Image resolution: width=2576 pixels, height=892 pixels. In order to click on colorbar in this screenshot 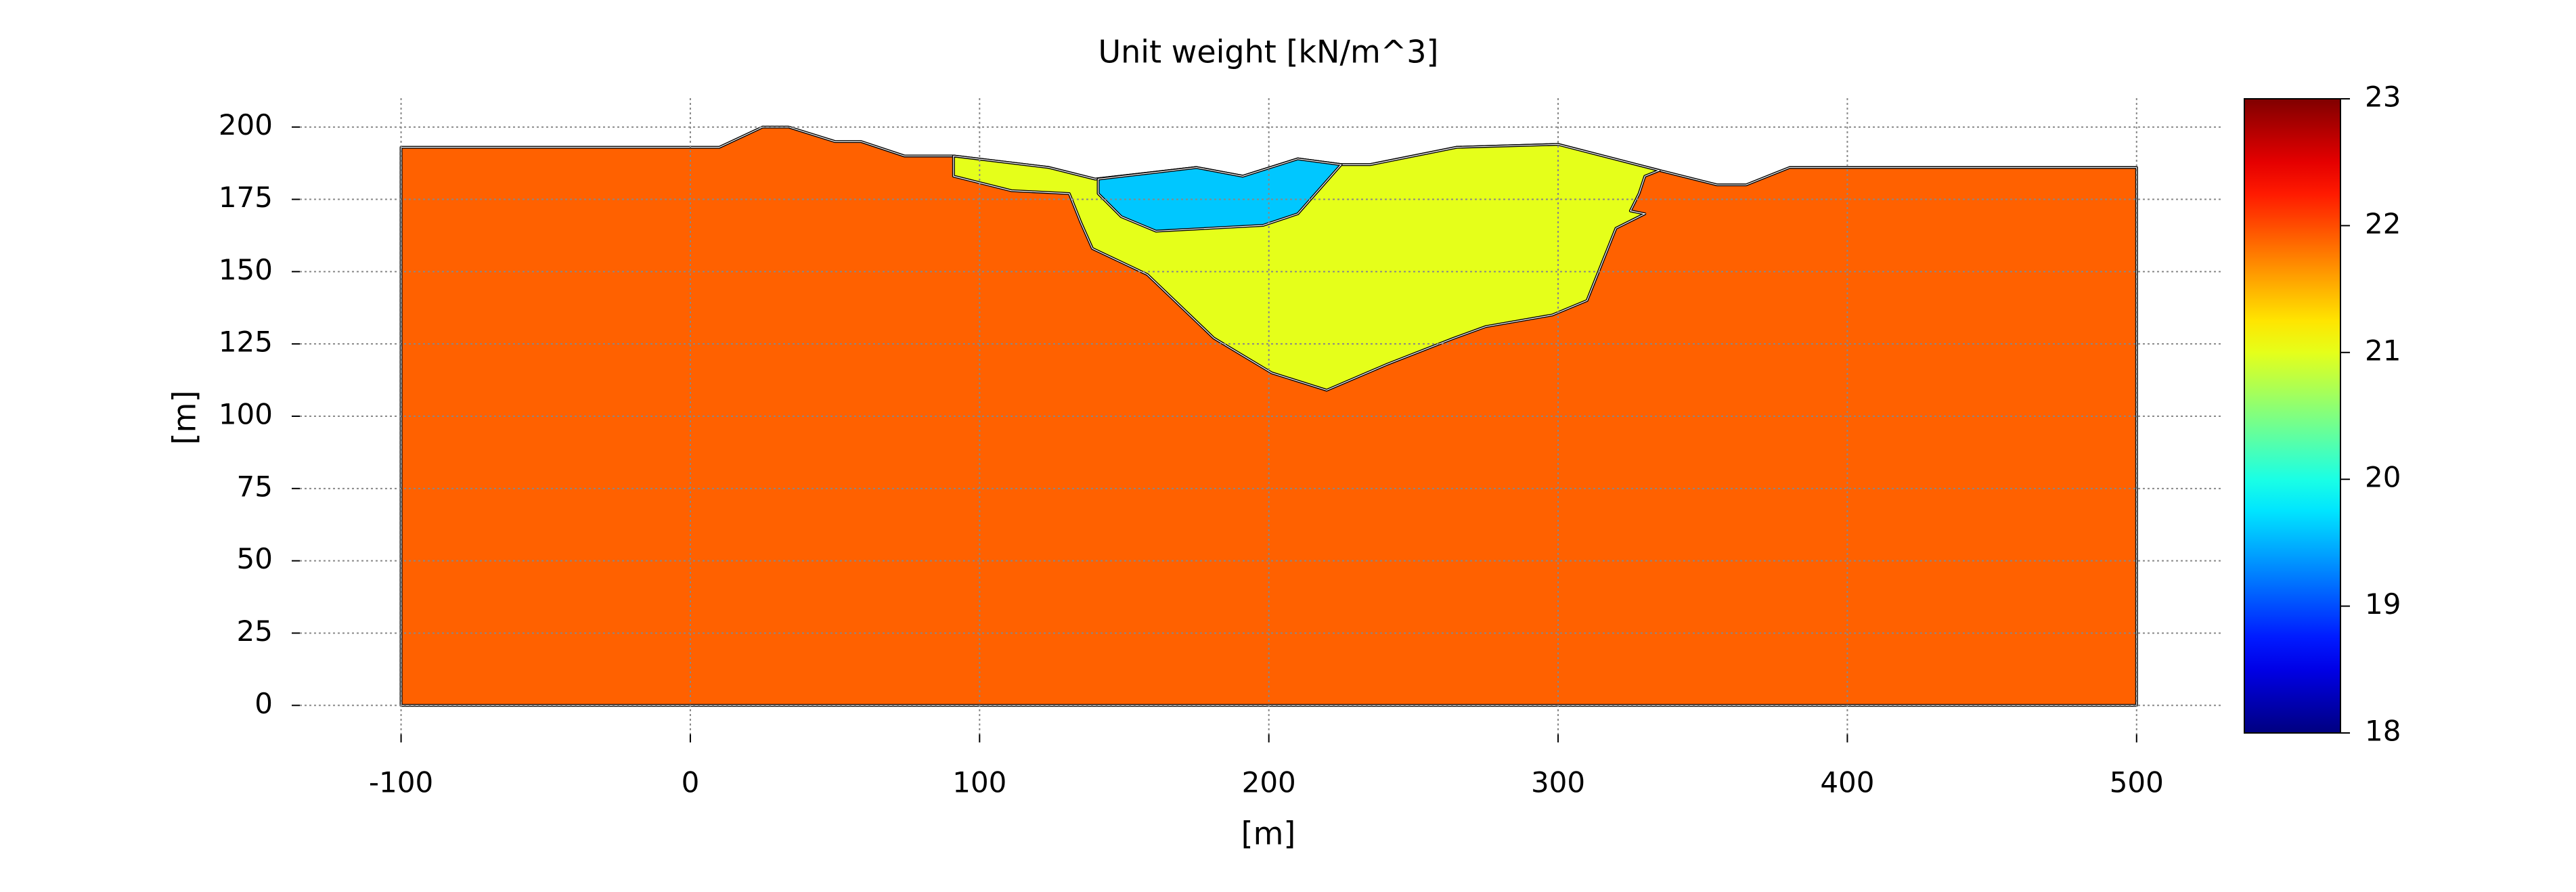, I will do `click(2292, 416)`.